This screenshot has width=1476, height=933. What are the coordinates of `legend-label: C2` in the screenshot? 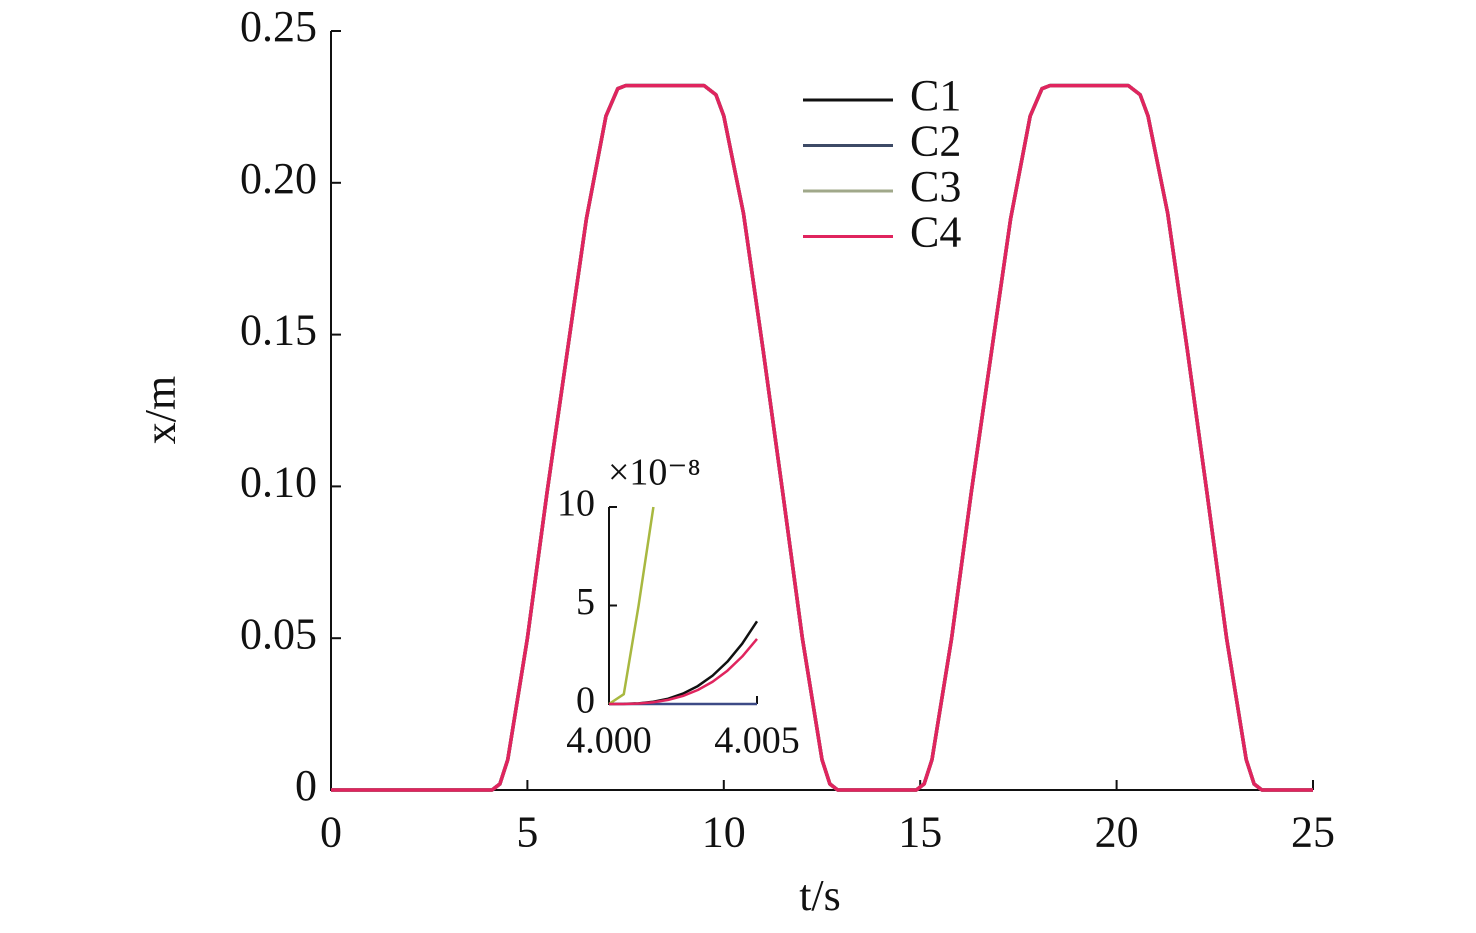 It's located at (935, 141).